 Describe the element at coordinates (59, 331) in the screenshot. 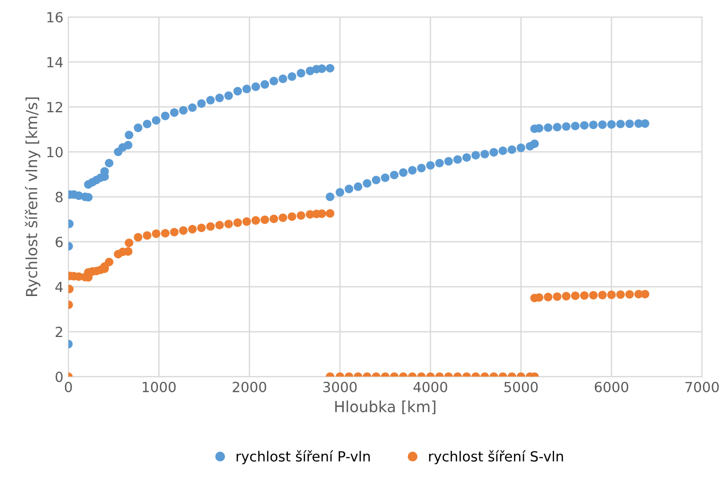

I see `y-tick-label: 2` at that location.